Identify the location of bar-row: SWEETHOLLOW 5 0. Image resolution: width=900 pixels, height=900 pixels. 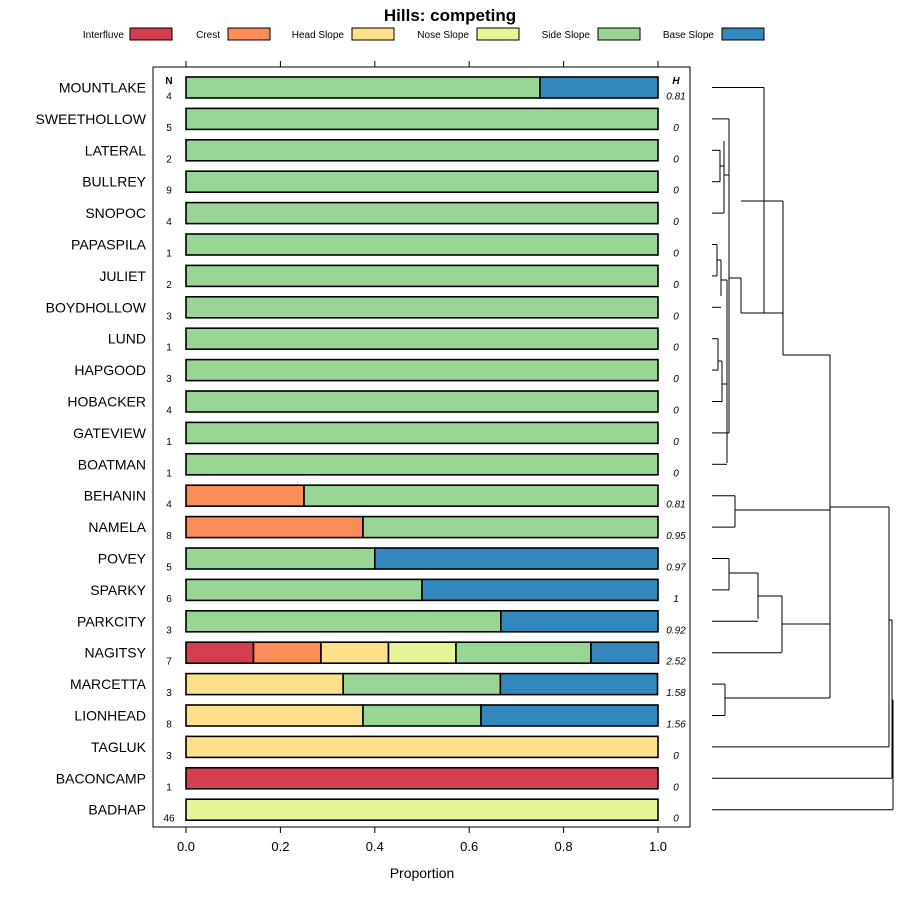
(357, 120).